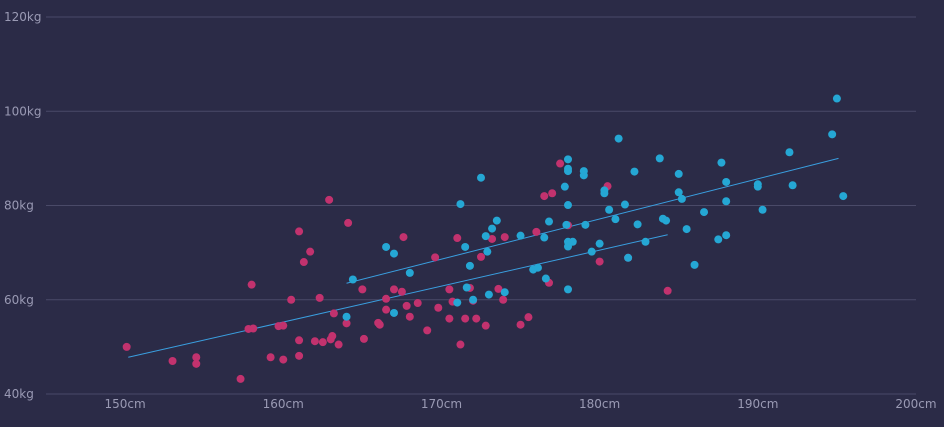 Image resolution: width=944 pixels, height=427 pixels. I want to click on x-axis-tick-labels: 150cm 160cm 170cm 180cm 190cm 200cm, so click(520, 404).